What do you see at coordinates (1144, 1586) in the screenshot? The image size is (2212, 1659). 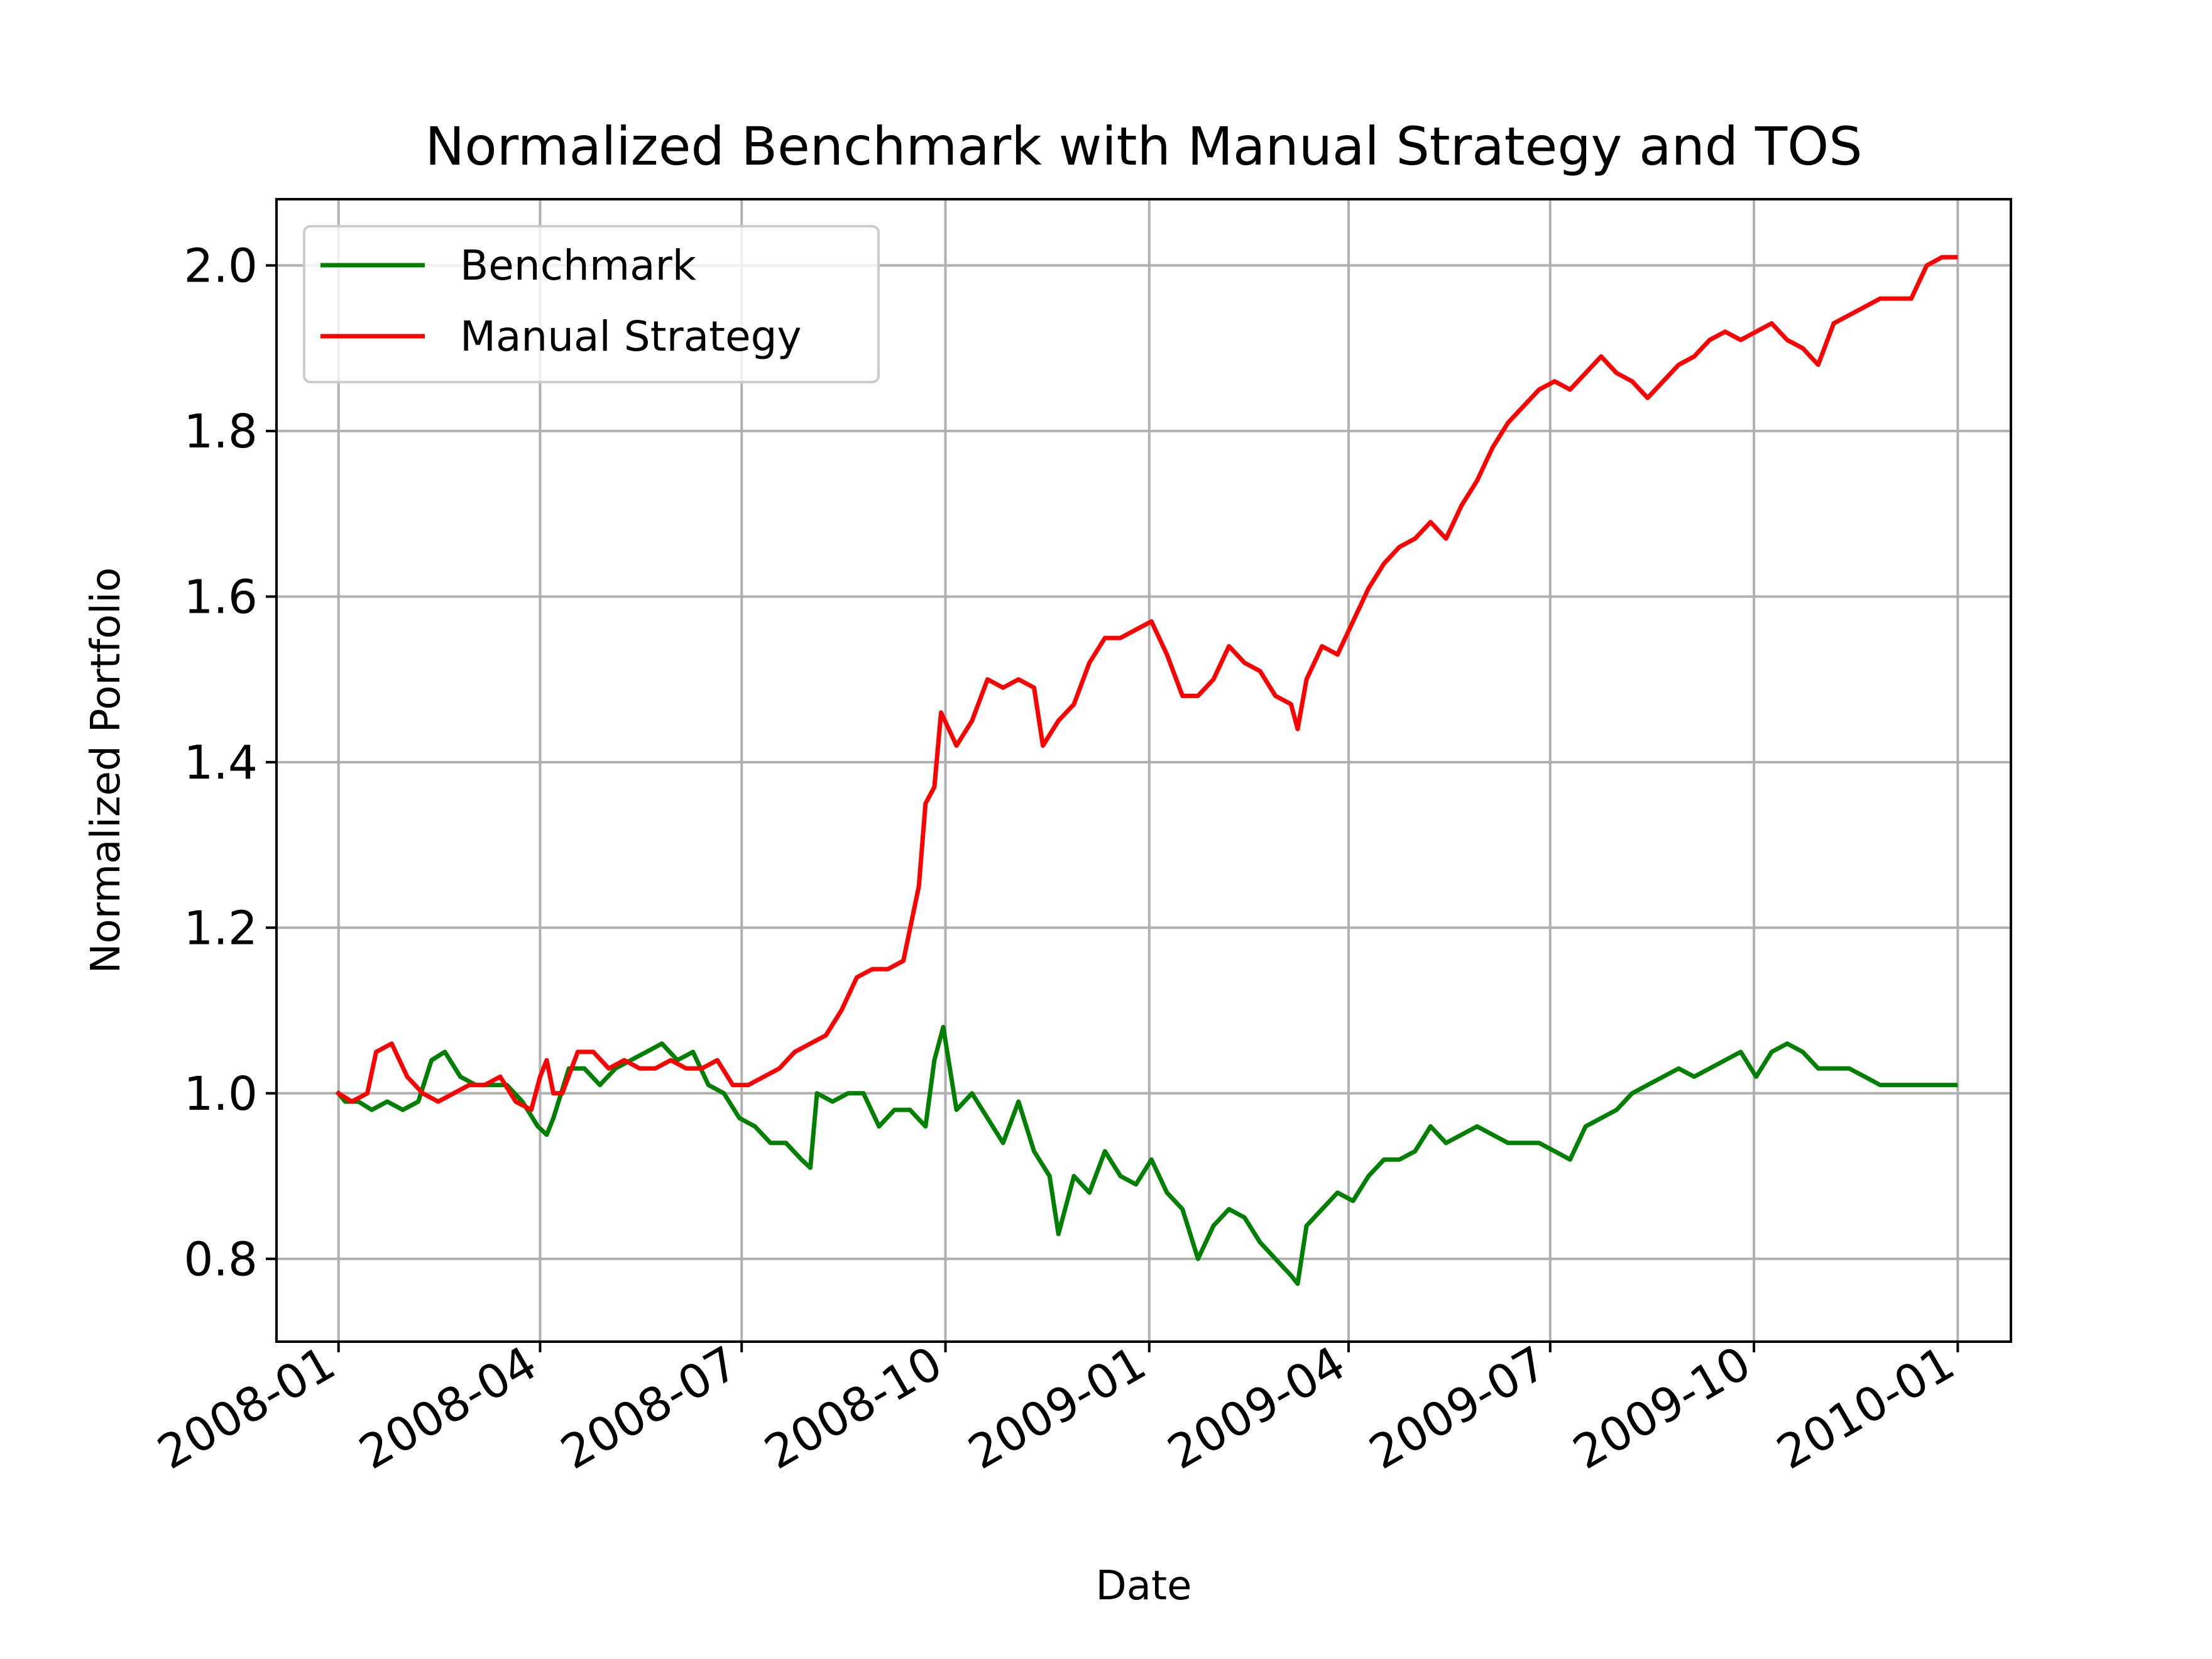 I see `x-axis-label: Date` at bounding box center [1144, 1586].